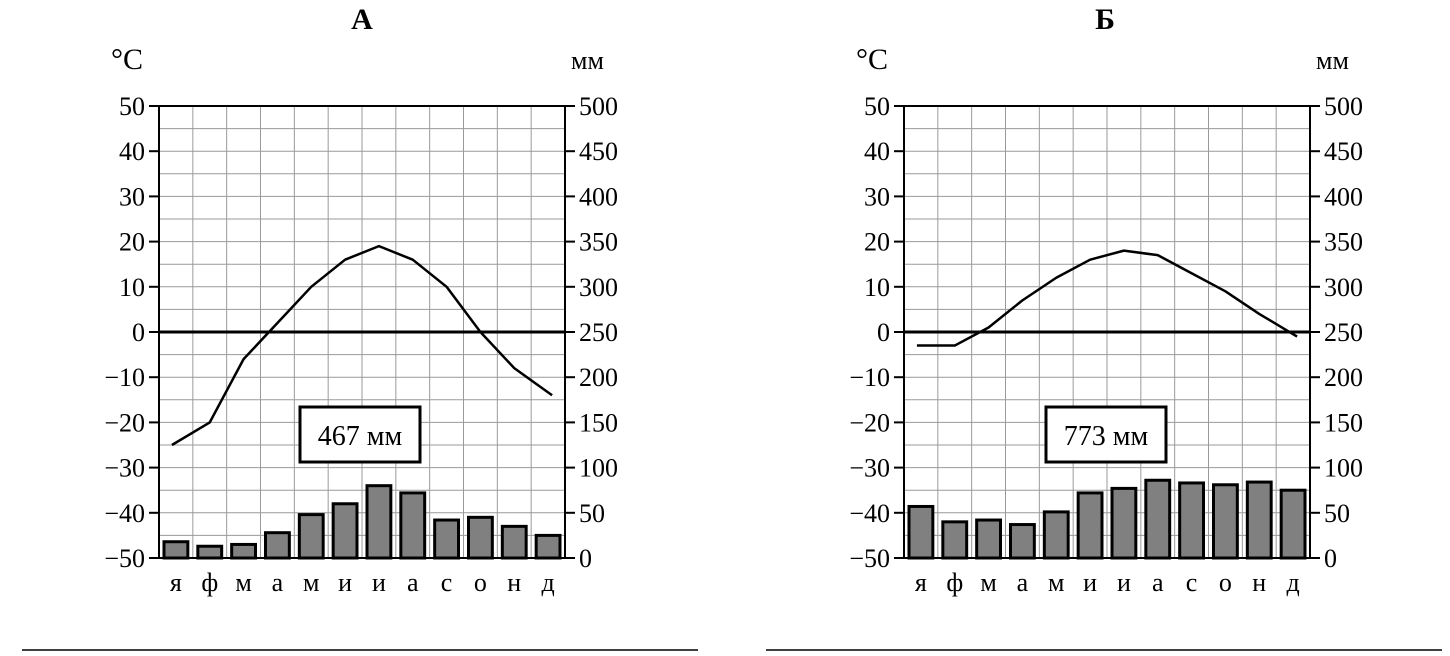  What do you see at coordinates (1343, 106) in the screenshot?
I see `precipitation-tick-label: 500` at bounding box center [1343, 106].